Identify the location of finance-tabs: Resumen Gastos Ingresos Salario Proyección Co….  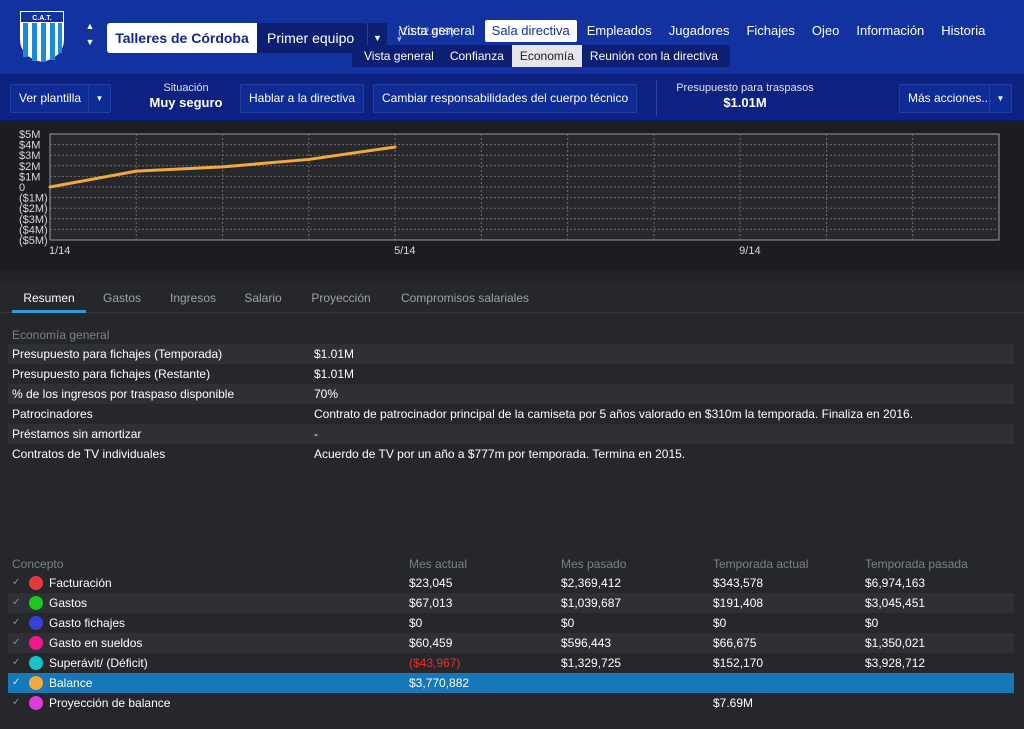
(512, 298).